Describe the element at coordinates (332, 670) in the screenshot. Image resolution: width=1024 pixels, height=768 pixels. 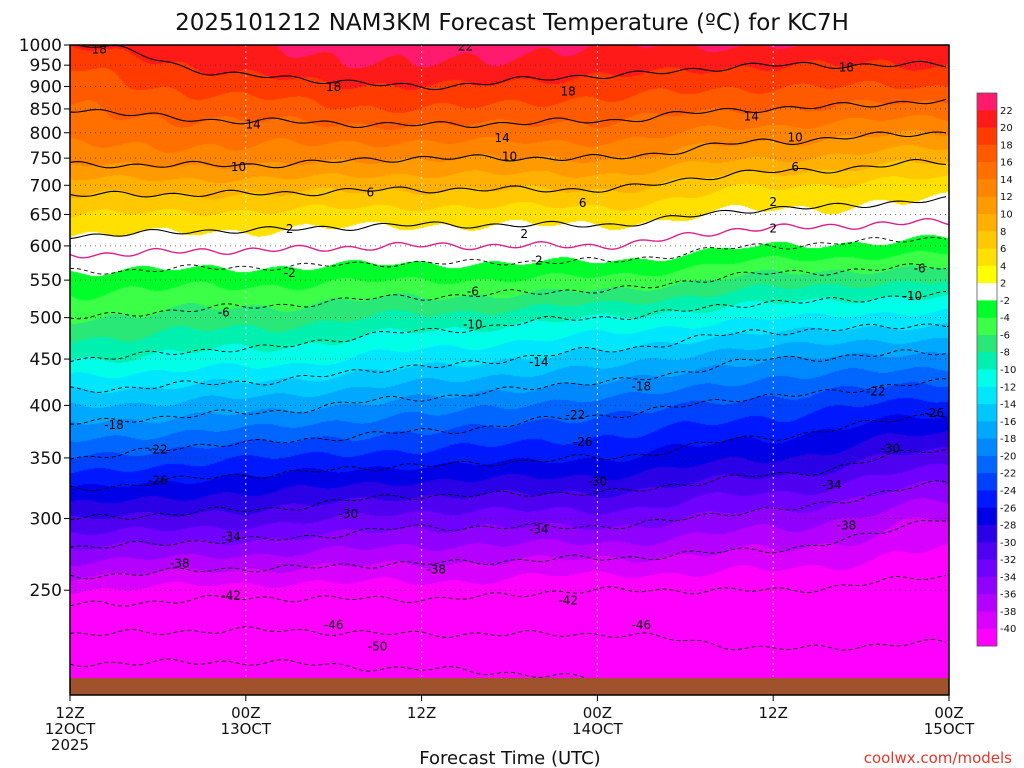
I see `isotherm-minus50` at that location.